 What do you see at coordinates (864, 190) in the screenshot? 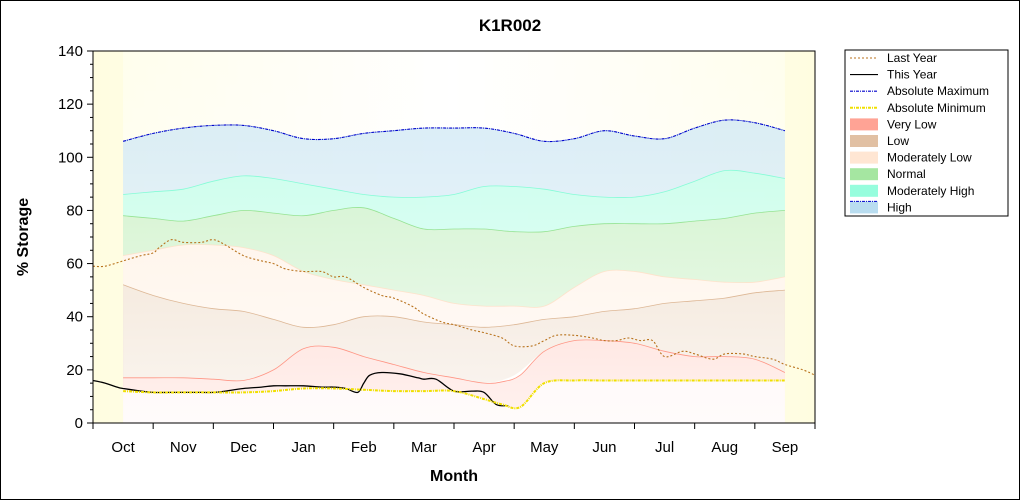
I see `legend-swatch-moderately-high` at bounding box center [864, 190].